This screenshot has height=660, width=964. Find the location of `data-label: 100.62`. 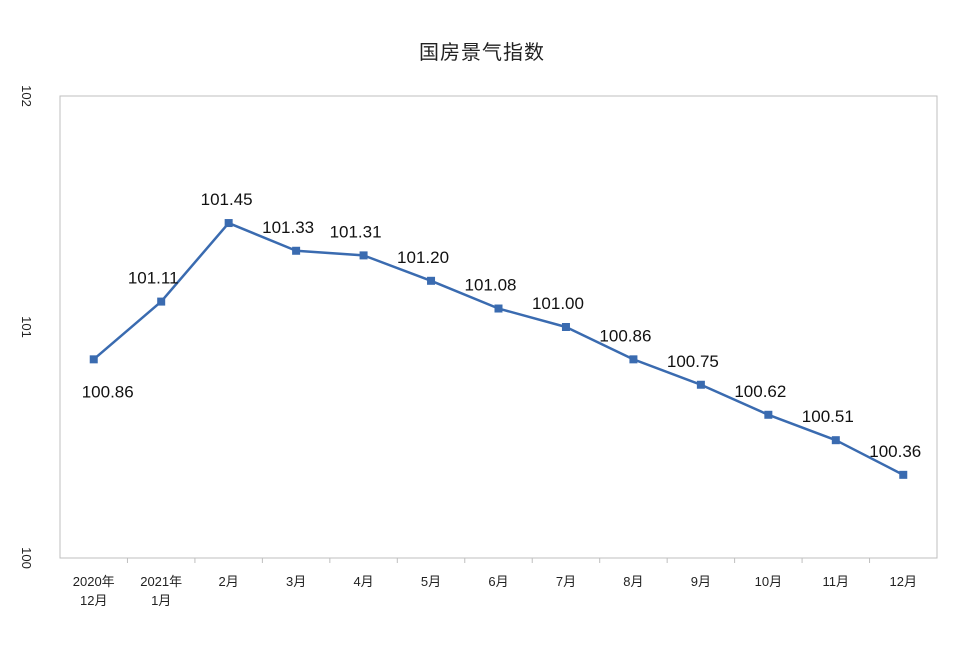

data-label: 100.62 is located at coordinates (760, 391).